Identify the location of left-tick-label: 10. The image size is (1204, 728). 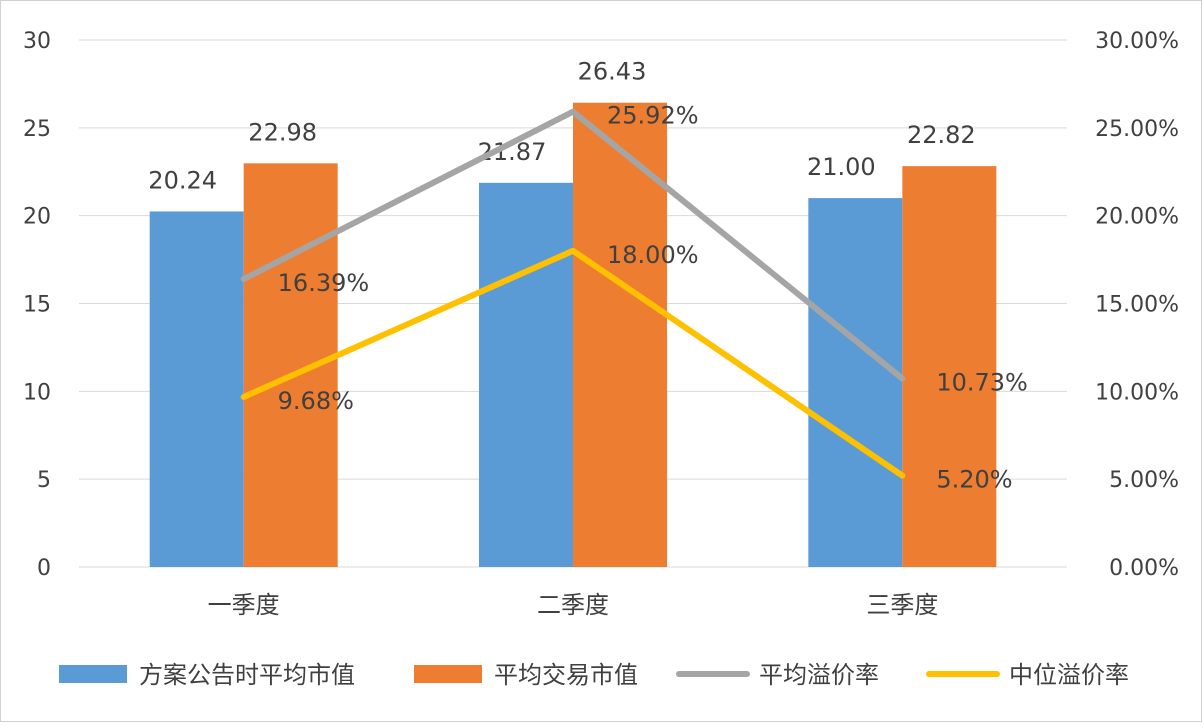
(37, 392).